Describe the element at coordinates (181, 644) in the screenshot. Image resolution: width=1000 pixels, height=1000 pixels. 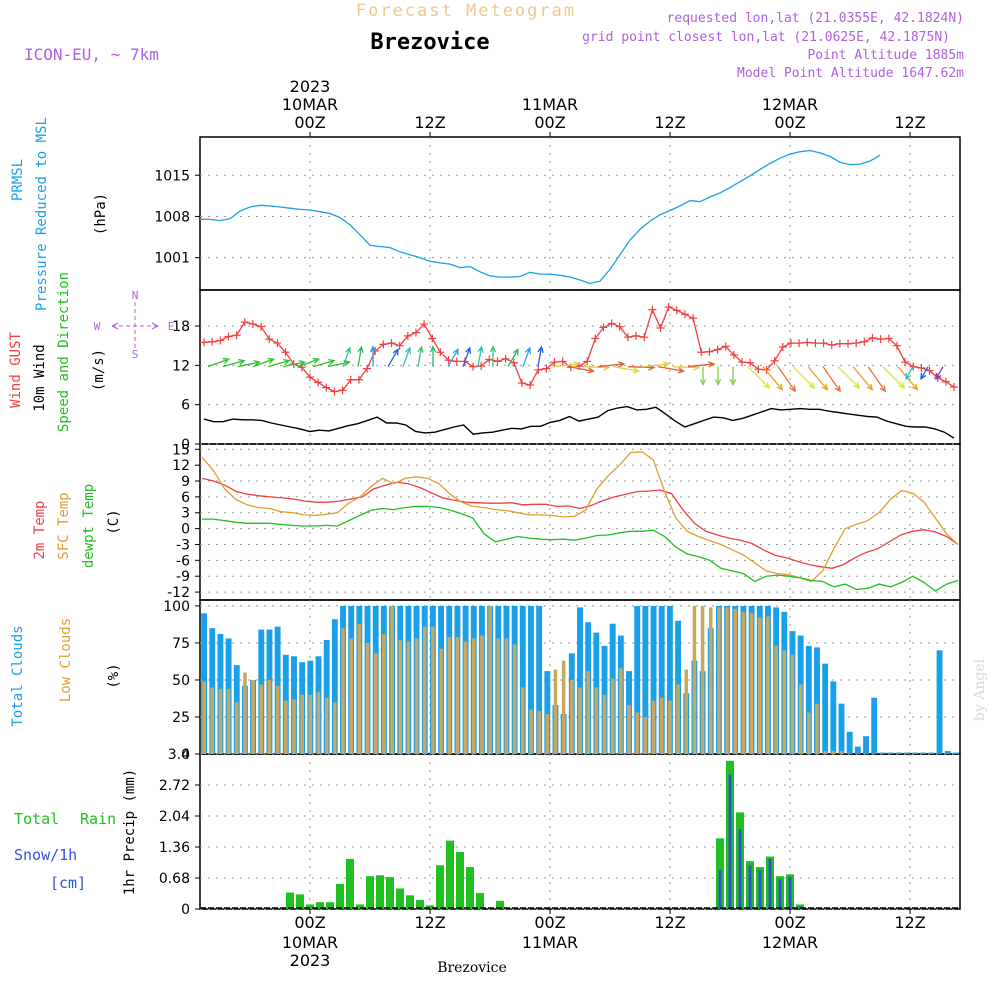
I see `ytick-label-3-1: 75` at that location.